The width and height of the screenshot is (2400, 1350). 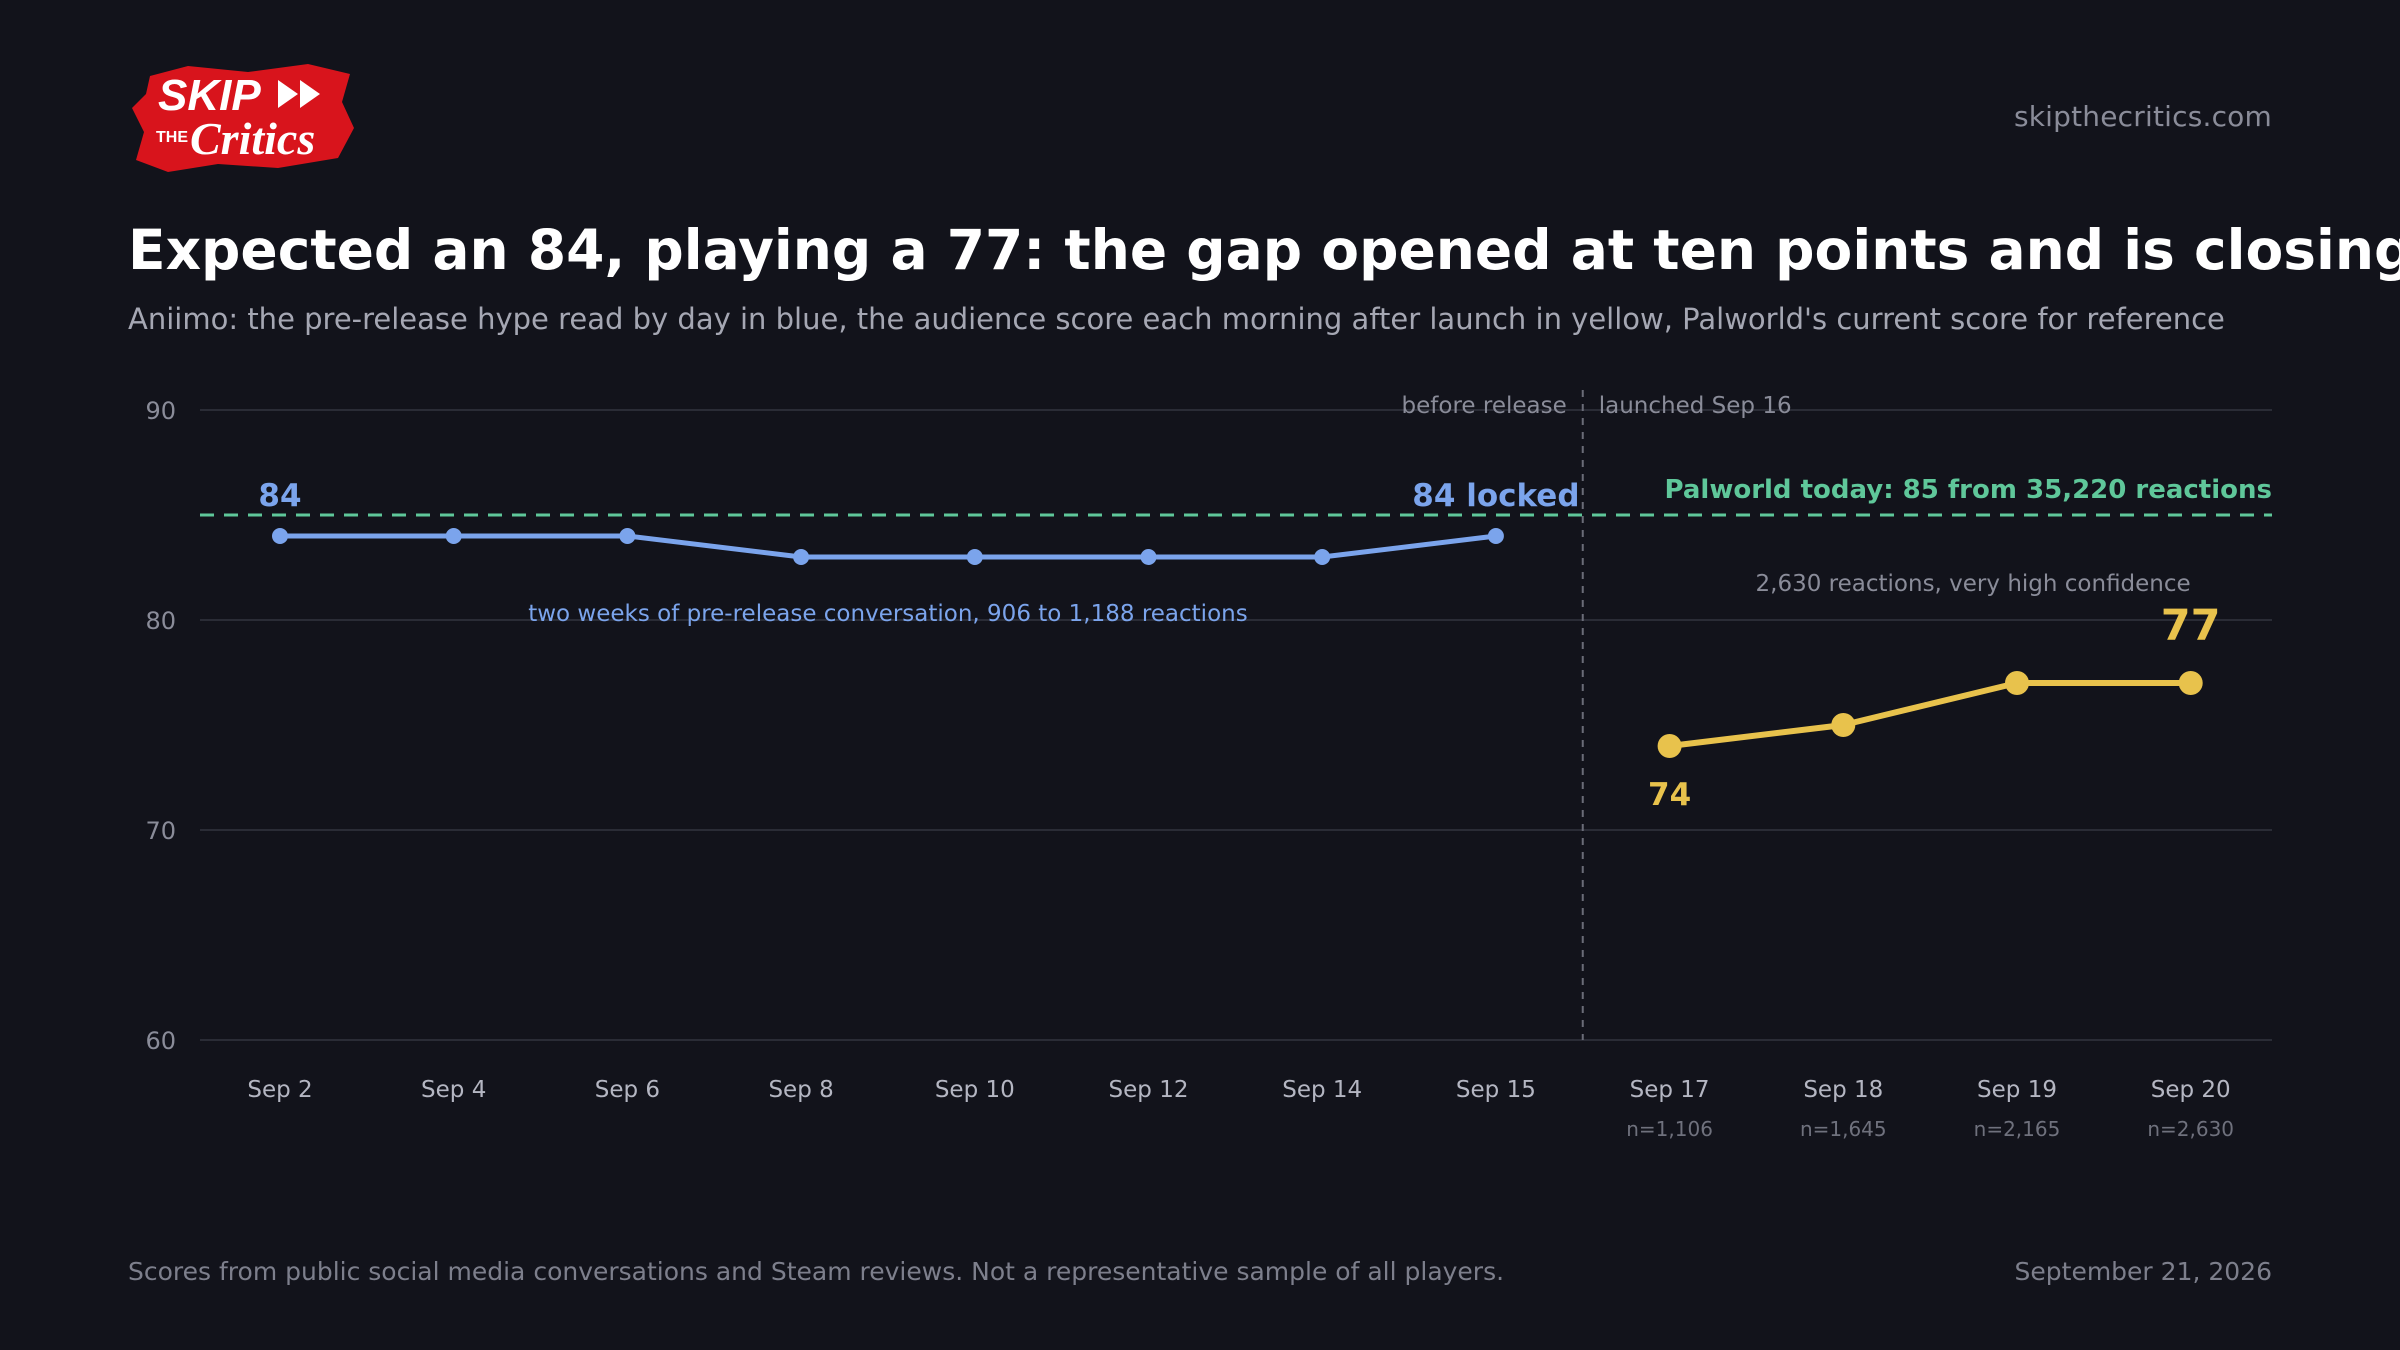 I want to click on x-tick-label: Sep 4, so click(x=453, y=1090).